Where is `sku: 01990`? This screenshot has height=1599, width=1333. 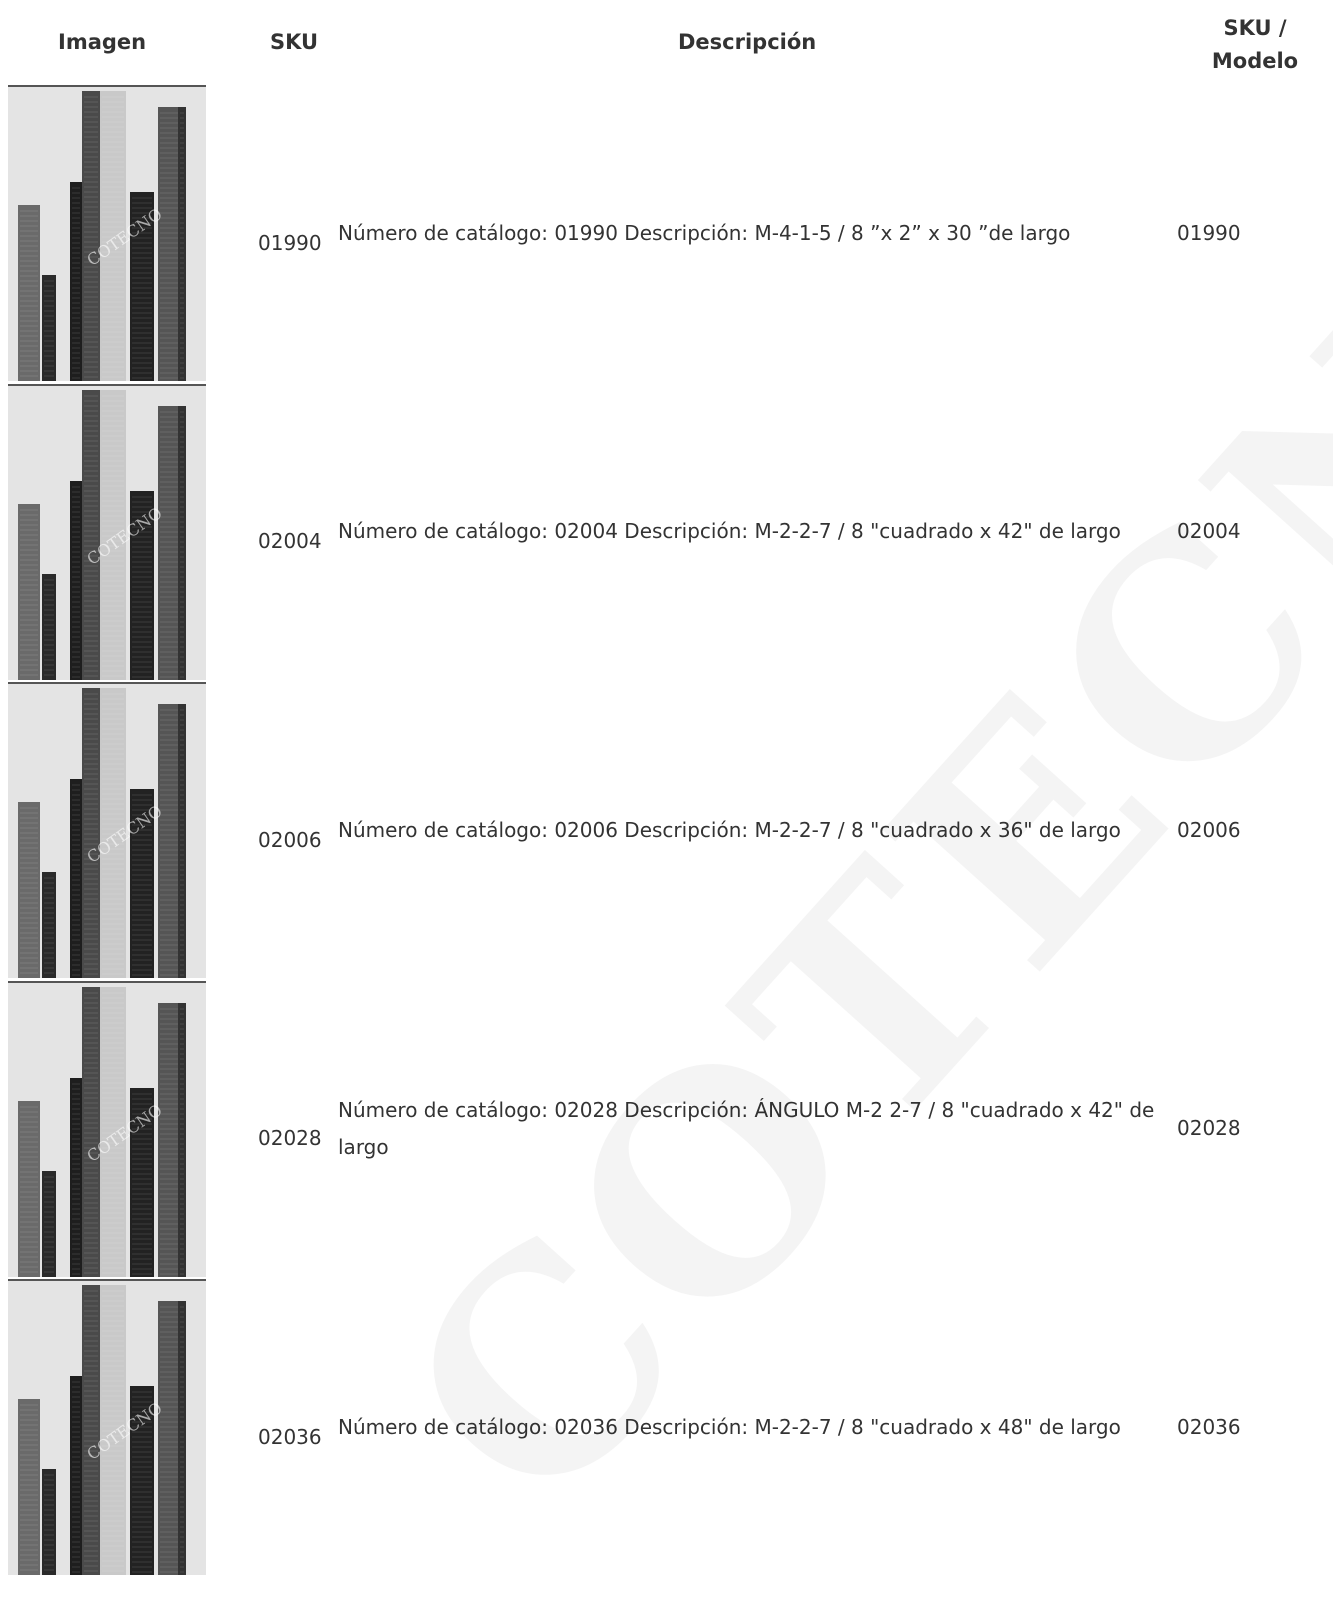
sku: 01990 is located at coordinates (290, 242).